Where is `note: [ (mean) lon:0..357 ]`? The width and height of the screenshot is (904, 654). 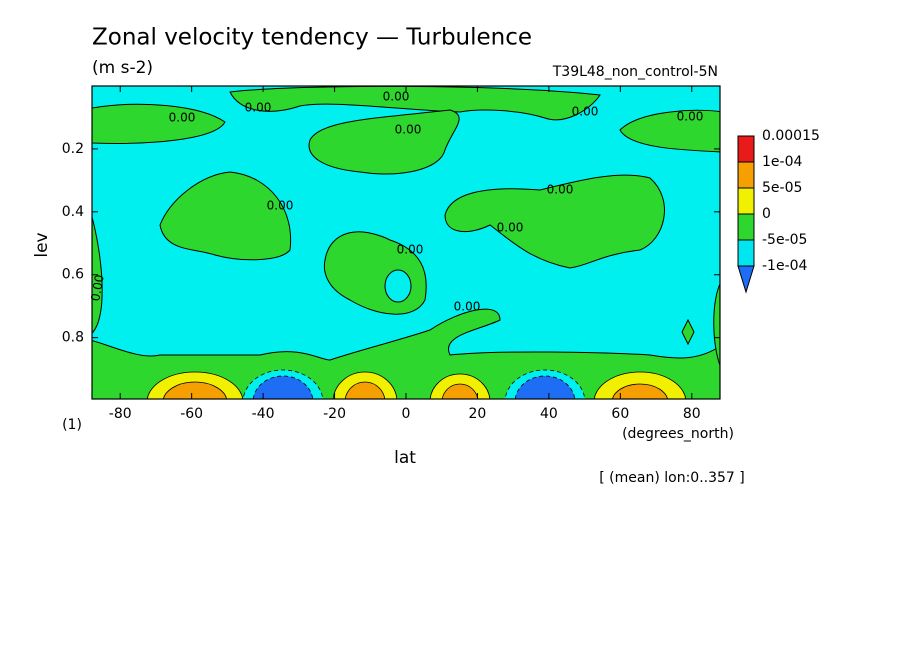
note: [ (mean) lon:0..357 ] is located at coordinates (671, 478).